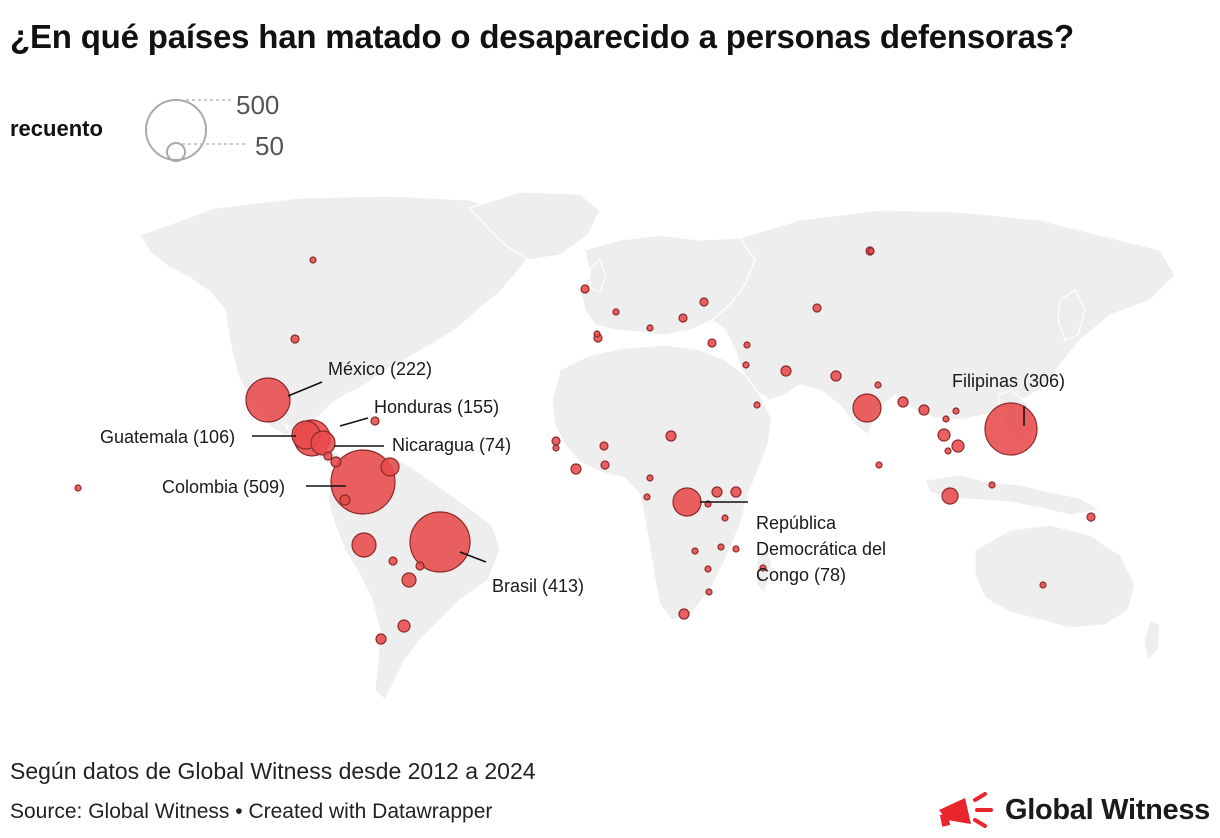  Describe the element at coordinates (1009, 381) in the screenshot. I see `label-filipinas: Filipinas (306)` at that location.